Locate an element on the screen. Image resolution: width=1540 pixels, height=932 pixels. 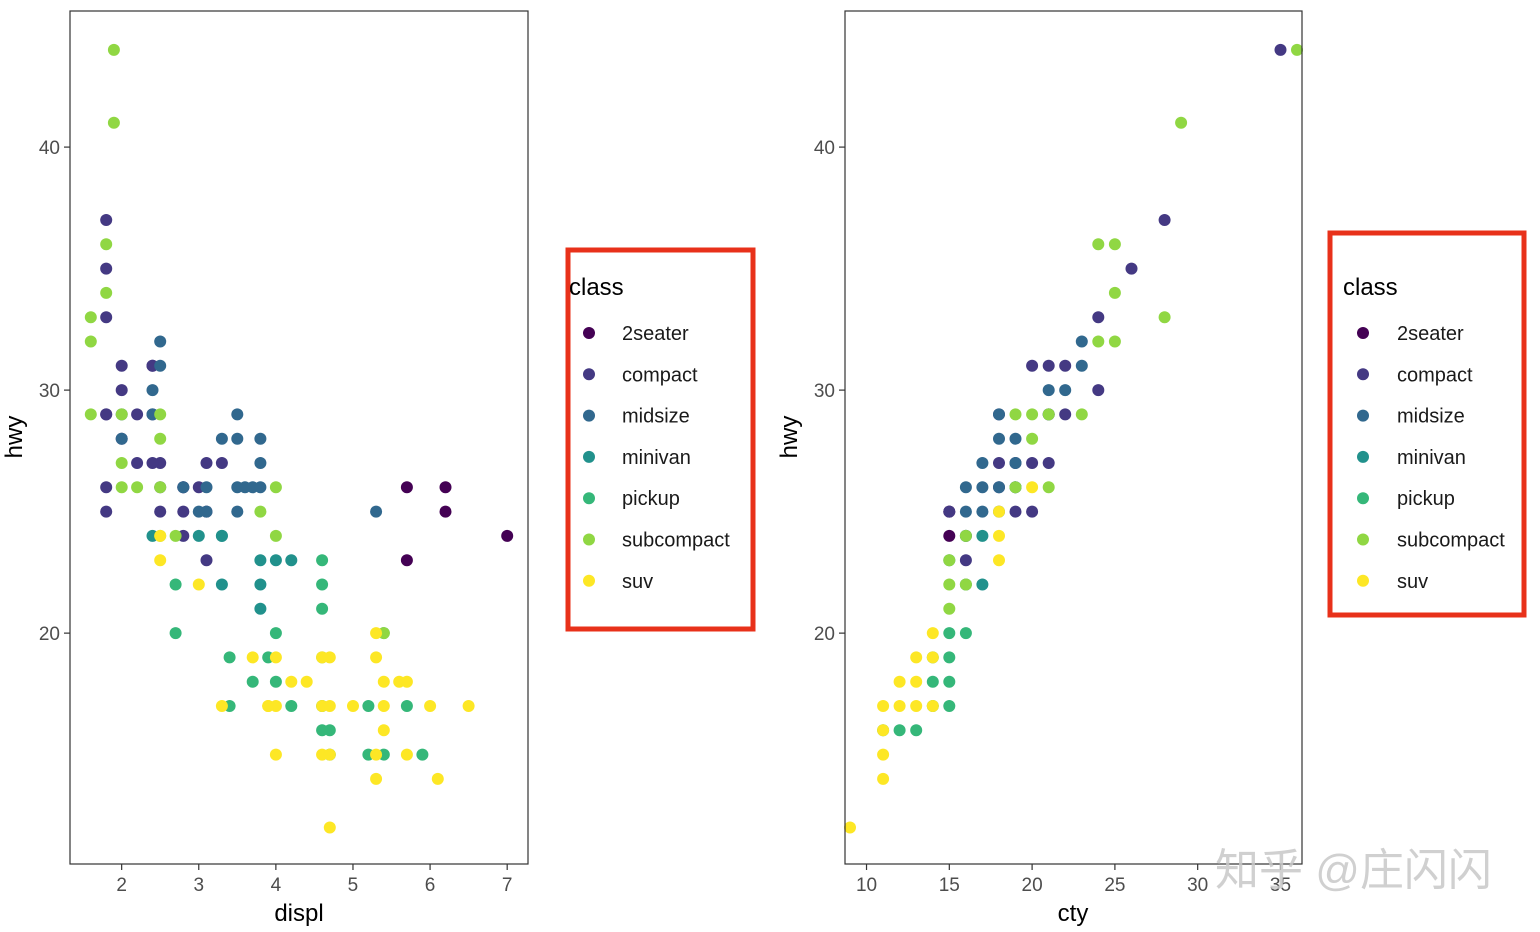
legend-label: compact is located at coordinates (1435, 375).